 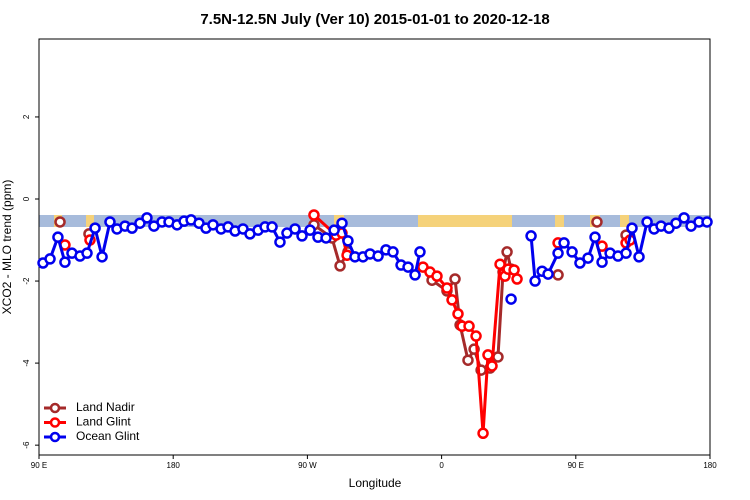 What do you see at coordinates (375, 483) in the screenshot?
I see `x-axis-label: Longitude` at bounding box center [375, 483].